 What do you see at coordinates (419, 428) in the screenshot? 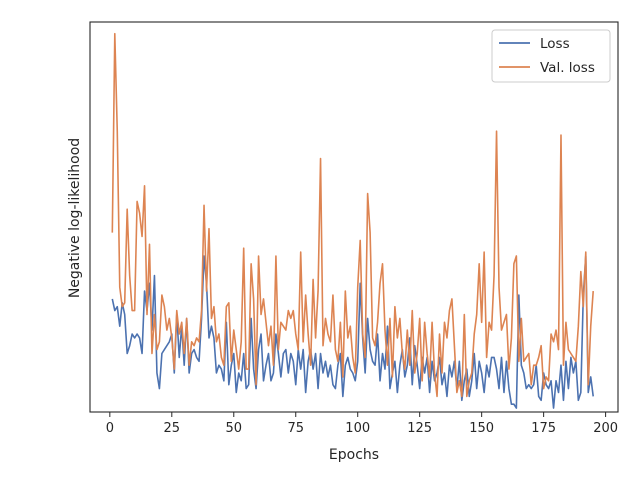
I see `x-tick-label: 125` at bounding box center [419, 428].